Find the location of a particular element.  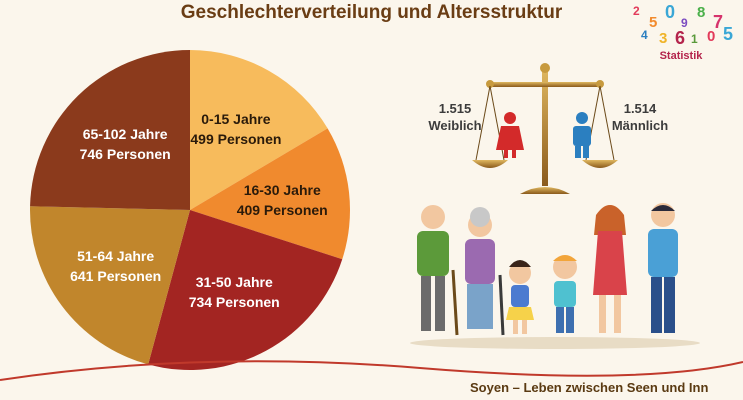

female-count: 1.515 Weiblich is located at coordinates (455, 117).